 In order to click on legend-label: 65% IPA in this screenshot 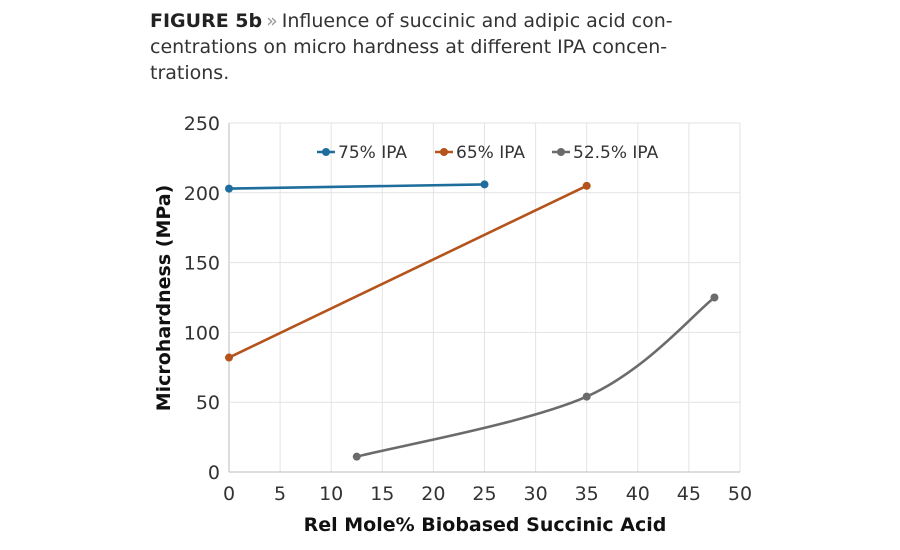, I will do `click(490, 153)`.